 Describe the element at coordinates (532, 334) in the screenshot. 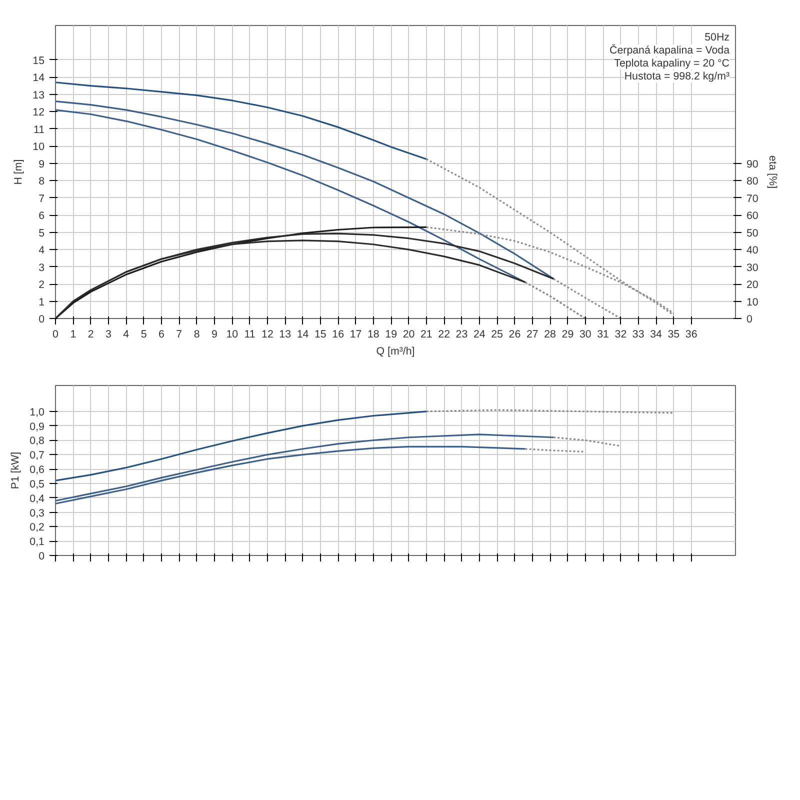

I see `x-tick-label: 27` at that location.